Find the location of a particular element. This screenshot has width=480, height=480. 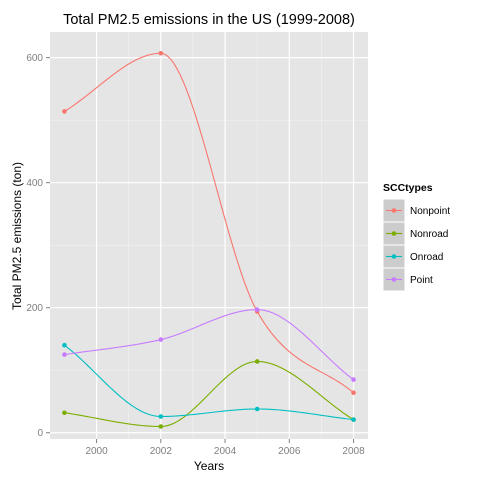

legend-key-box is located at coordinates (394, 279).